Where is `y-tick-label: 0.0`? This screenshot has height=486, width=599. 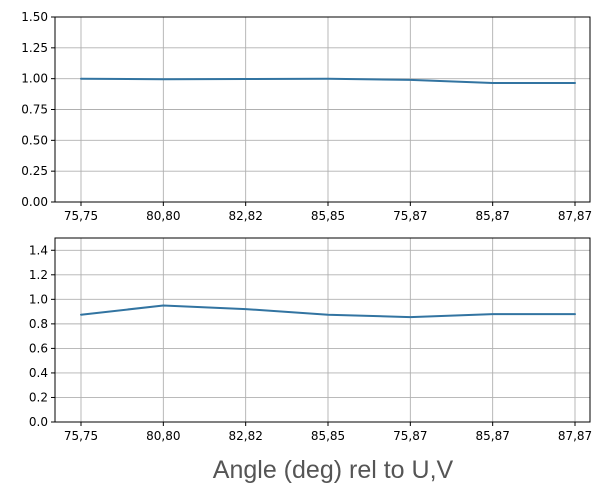 y-tick-label: 0.0 is located at coordinates (38, 422).